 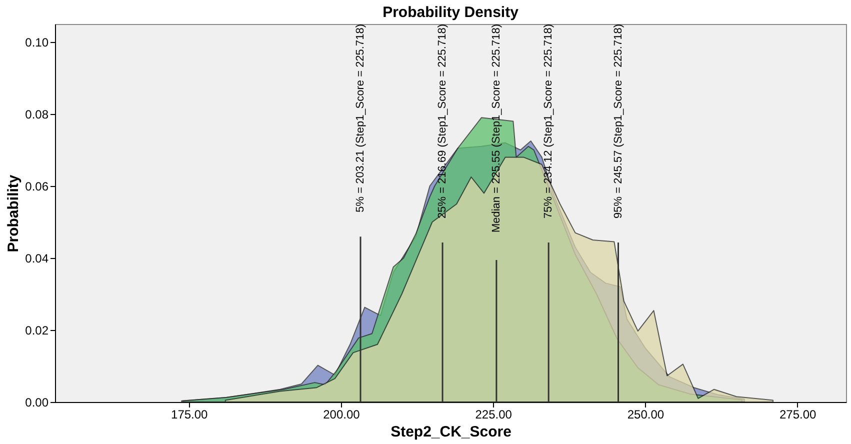 I want to click on y-axis-title: Probability, so click(x=13, y=213).